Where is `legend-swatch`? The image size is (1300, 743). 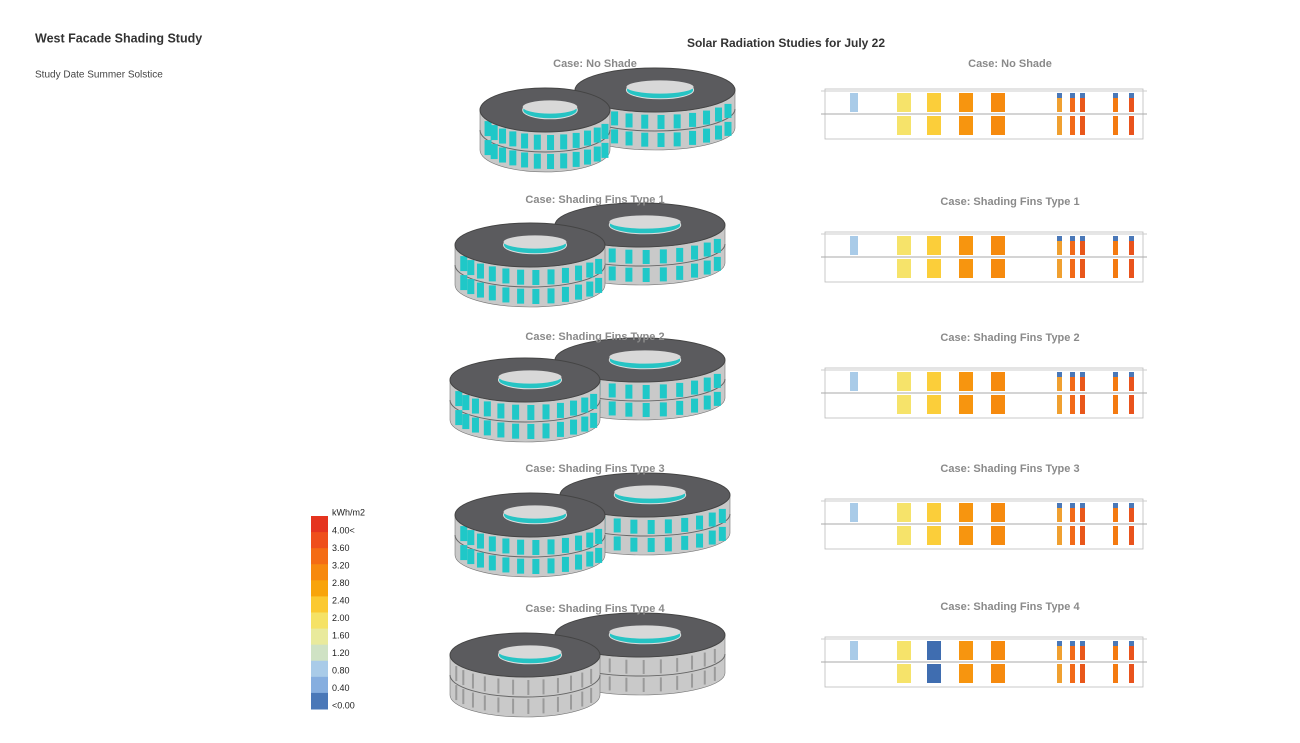 legend-swatch is located at coordinates (319, 701).